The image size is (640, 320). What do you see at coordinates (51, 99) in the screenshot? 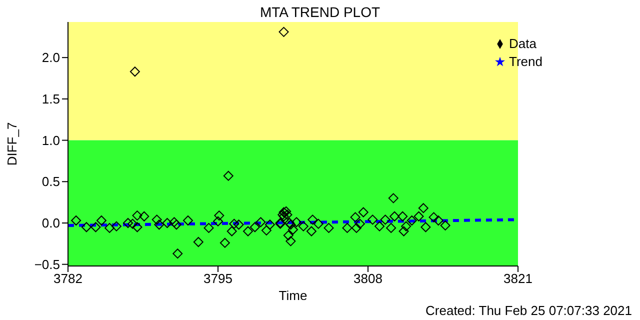
I see `y-tick-label: 1.5` at bounding box center [51, 99].